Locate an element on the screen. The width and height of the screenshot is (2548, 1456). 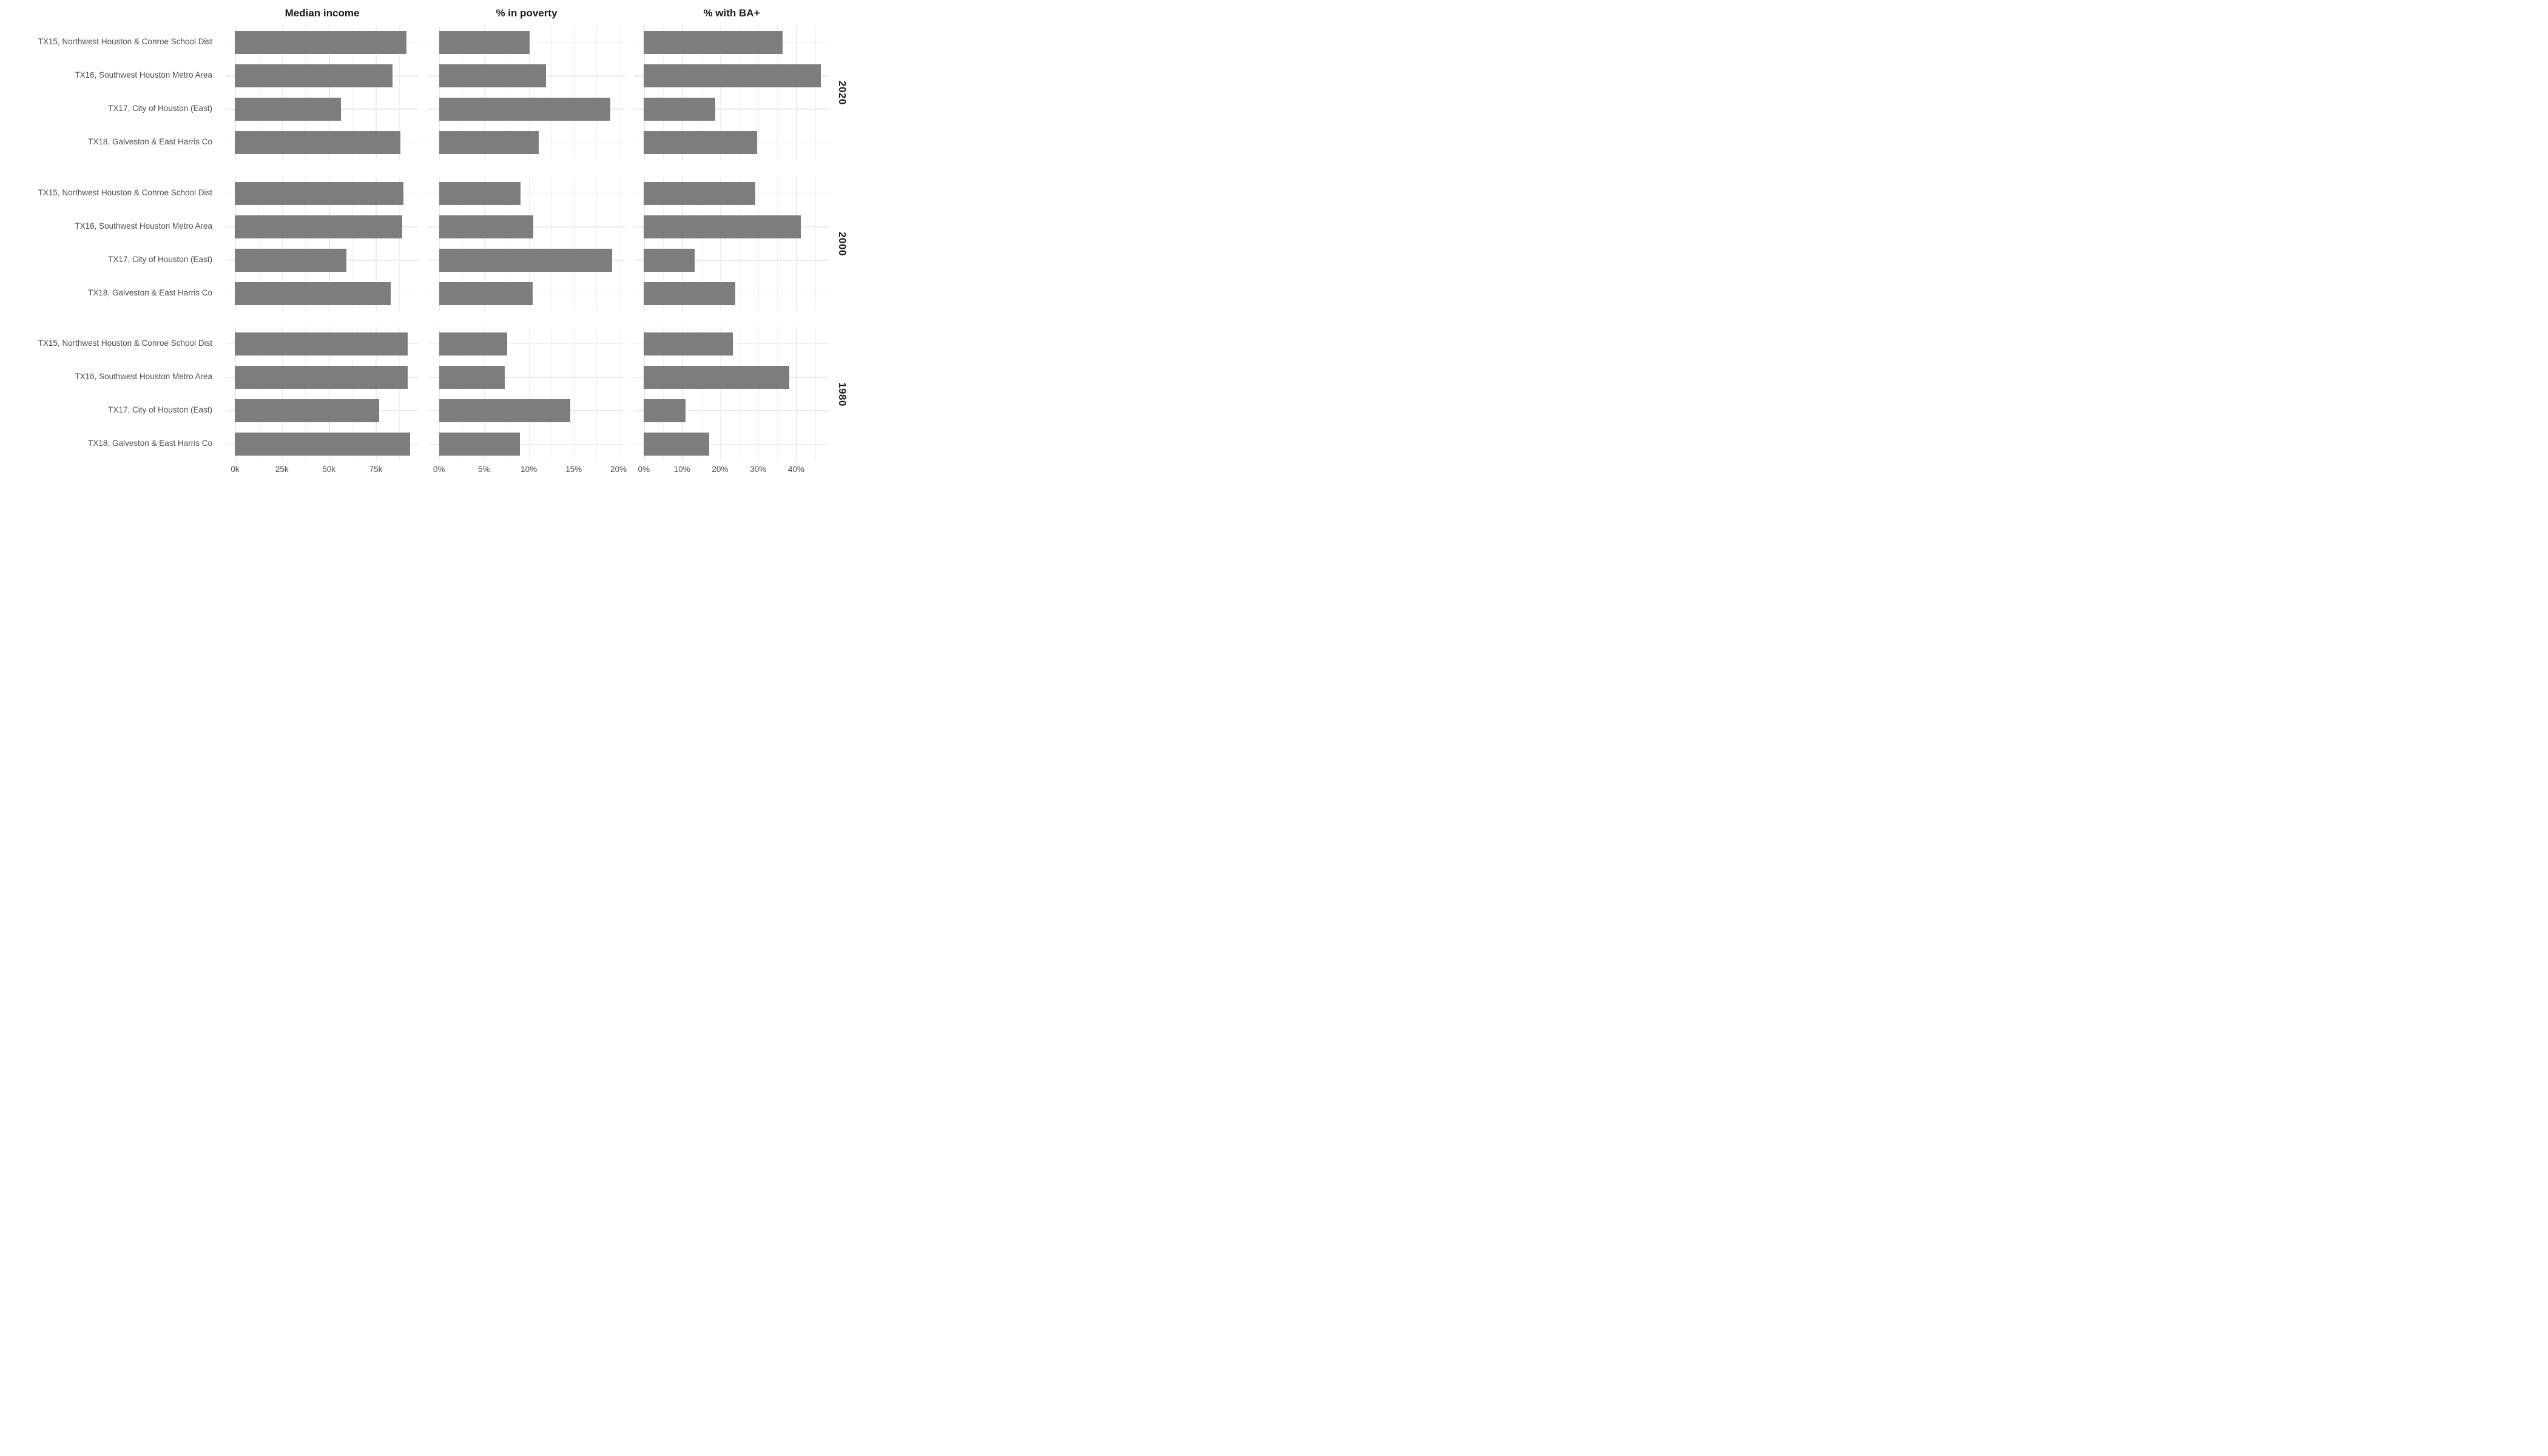
bar-1980-metric3-cat4 is located at coordinates (677, 444).